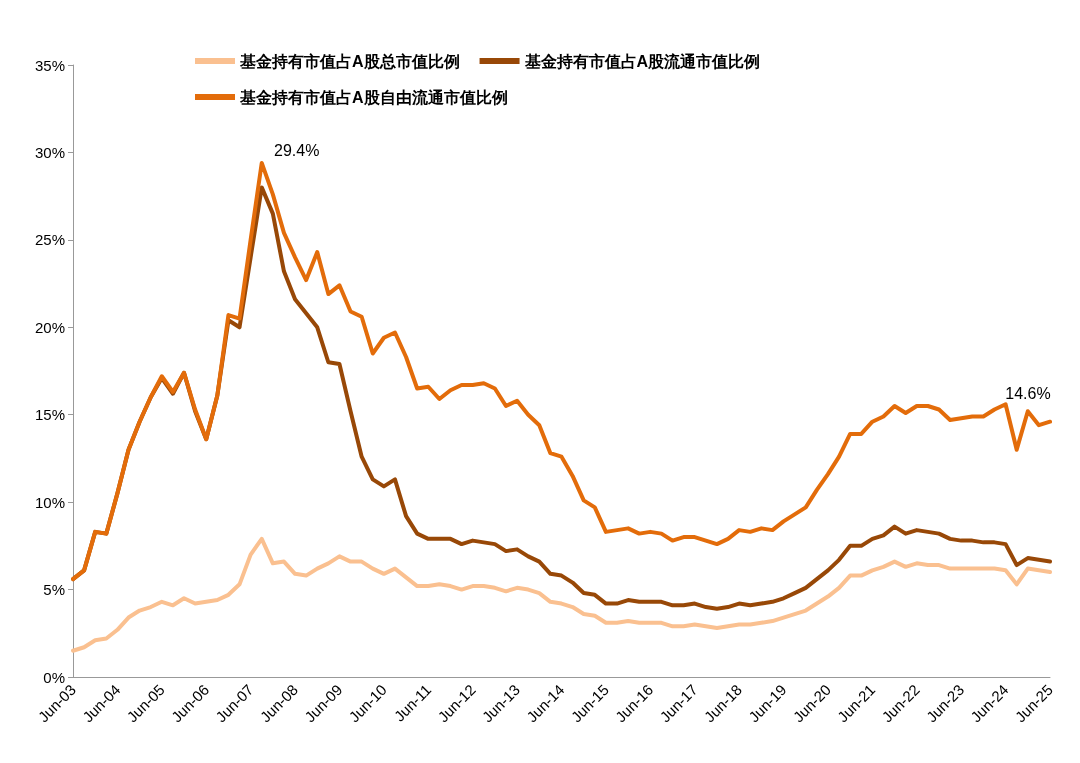 This screenshot has width=1080, height=763. Describe the element at coordinates (54, 677) in the screenshot. I see `y-tick-label: 0%` at that location.